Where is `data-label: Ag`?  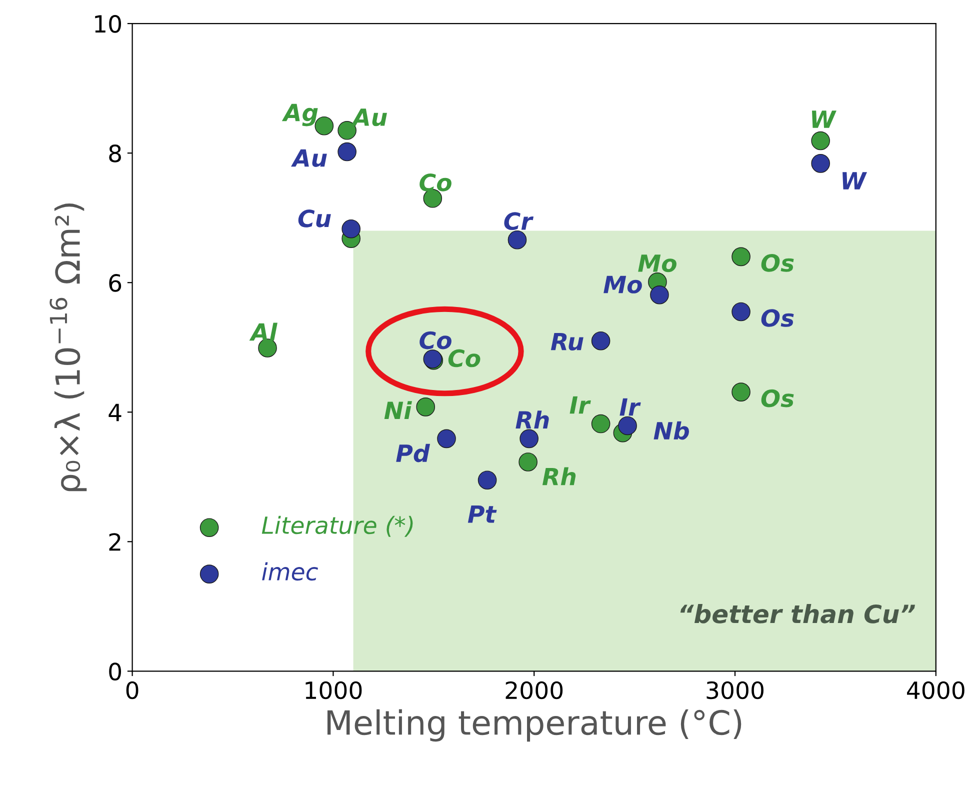 data-label: Ag is located at coordinates (300, 115).